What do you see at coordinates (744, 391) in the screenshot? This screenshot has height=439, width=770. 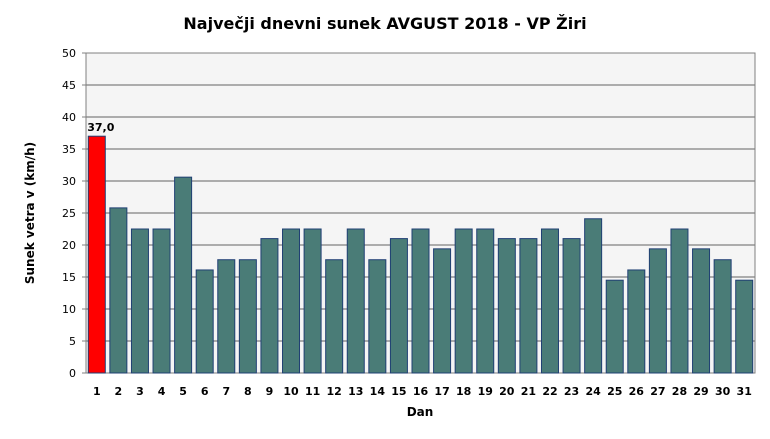 I see `x-tick-label: 31` at bounding box center [744, 391].